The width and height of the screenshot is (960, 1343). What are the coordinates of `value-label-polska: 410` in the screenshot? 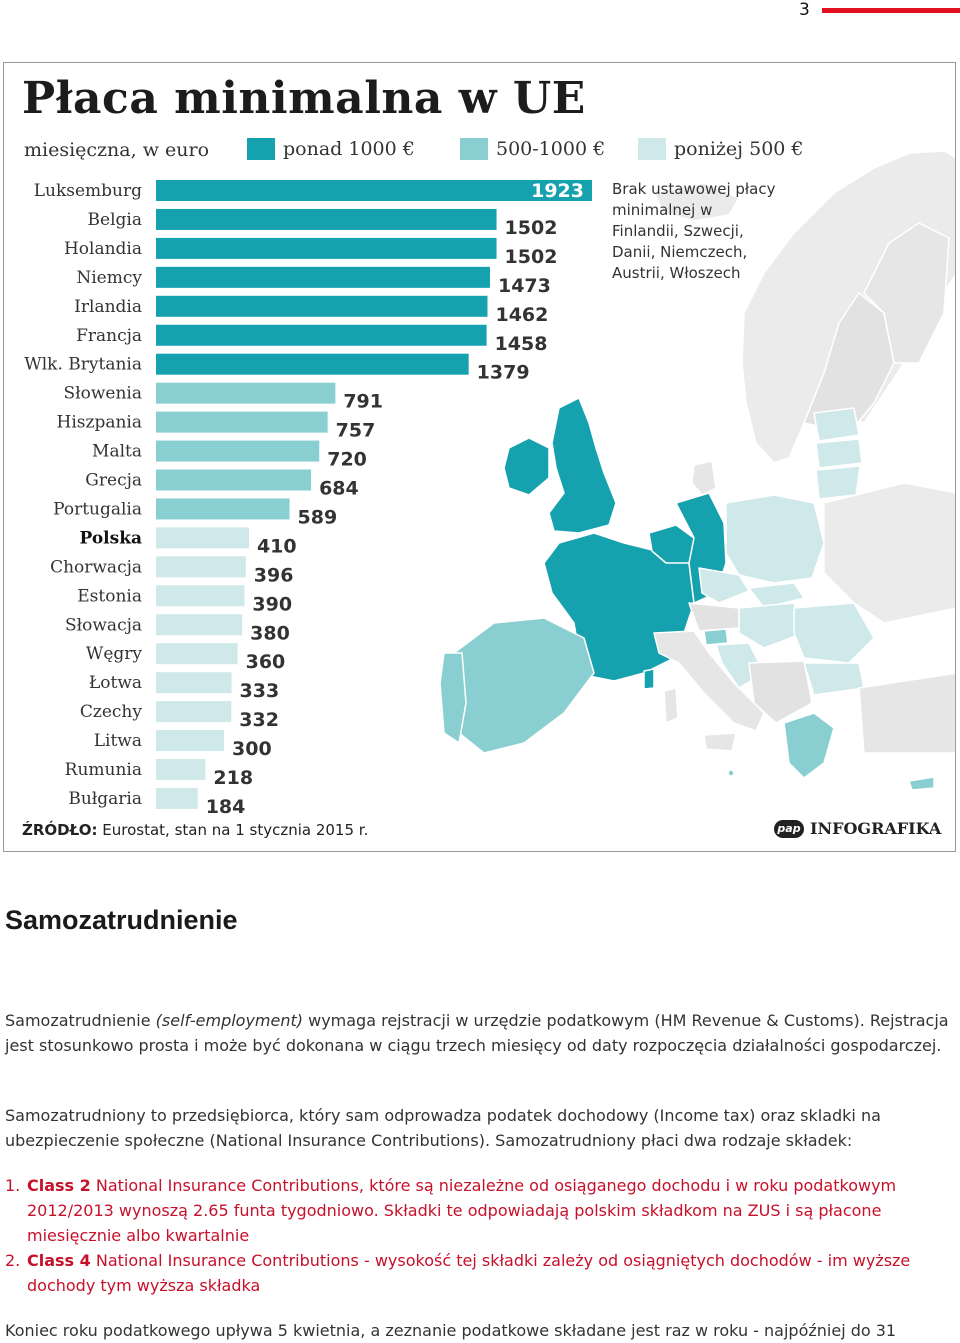 It's located at (277, 546).